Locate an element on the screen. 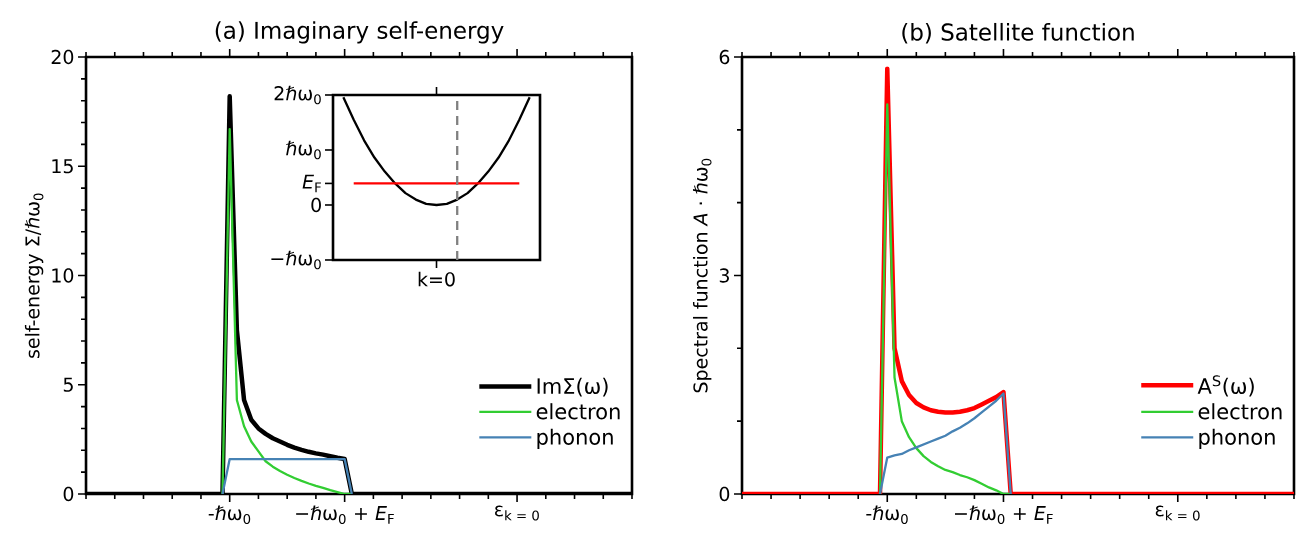  annotation: ℏω$_{0}$ is located at coordinates (303, 150).